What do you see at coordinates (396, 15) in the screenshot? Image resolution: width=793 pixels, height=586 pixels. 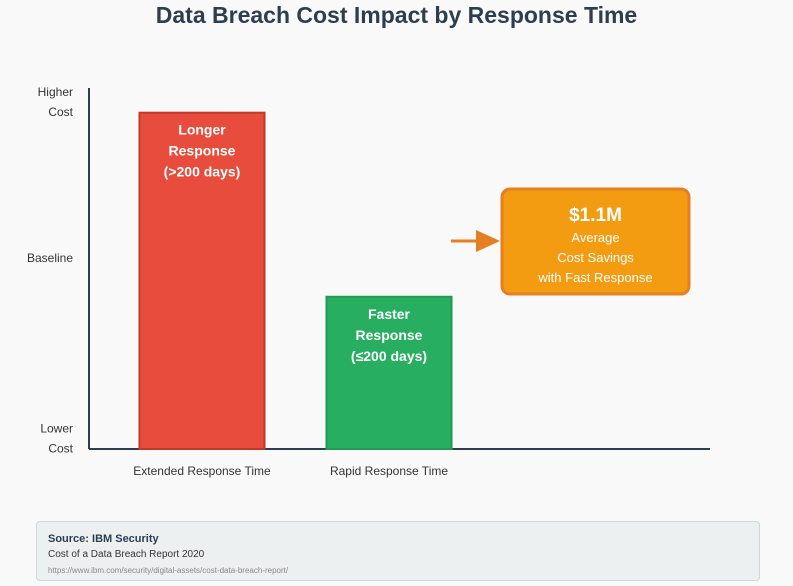 I see `chart-title: Data Breach Cost Impact by Response Time` at bounding box center [396, 15].